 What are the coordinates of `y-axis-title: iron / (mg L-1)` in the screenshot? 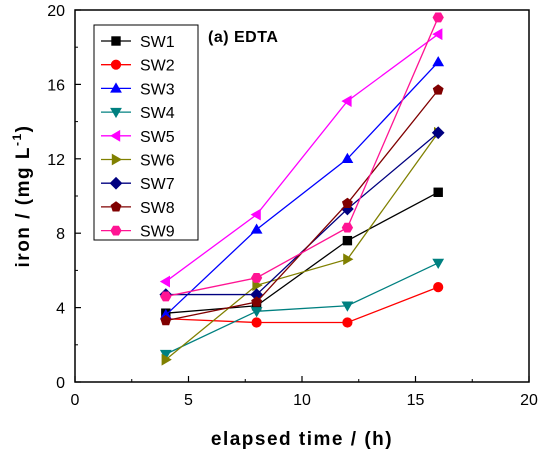 It's located at (22, 196).